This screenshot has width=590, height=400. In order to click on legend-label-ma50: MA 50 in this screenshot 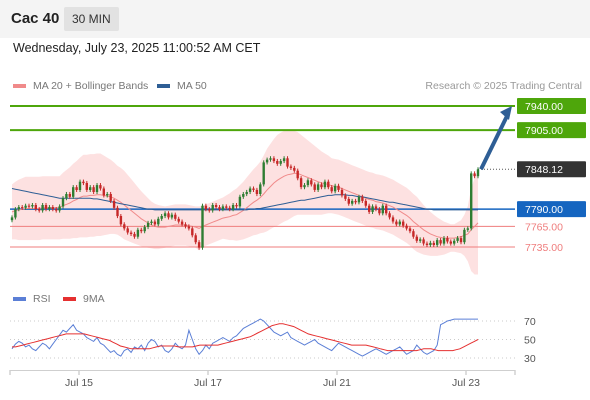, I will do `click(192, 86)`.